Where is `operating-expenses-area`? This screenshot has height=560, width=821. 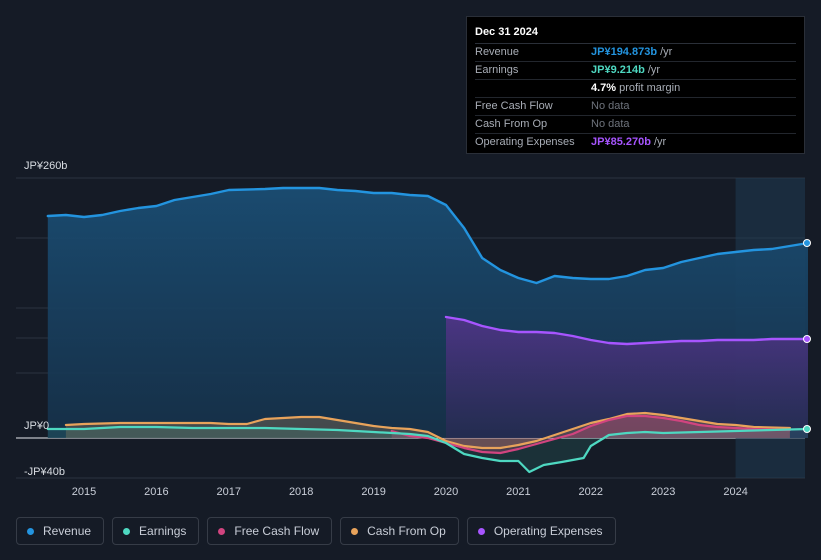 operating-expenses-area is located at coordinates (627, 377).